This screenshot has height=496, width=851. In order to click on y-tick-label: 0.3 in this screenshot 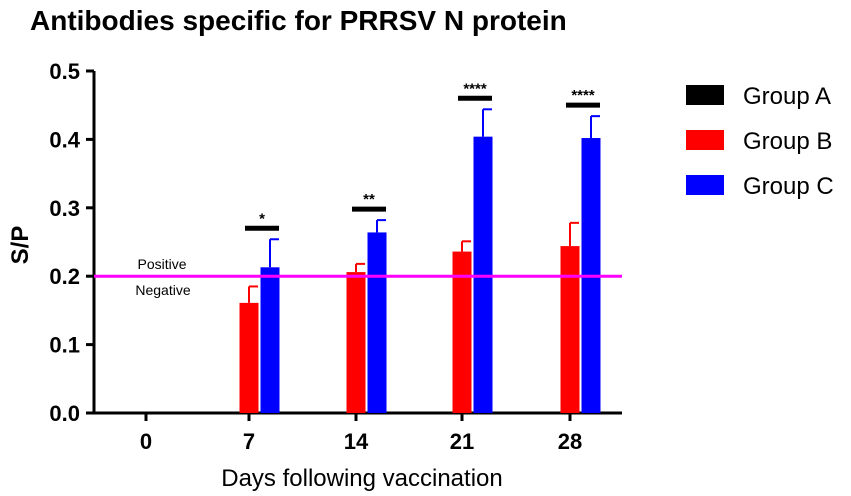, I will do `click(64, 208)`.